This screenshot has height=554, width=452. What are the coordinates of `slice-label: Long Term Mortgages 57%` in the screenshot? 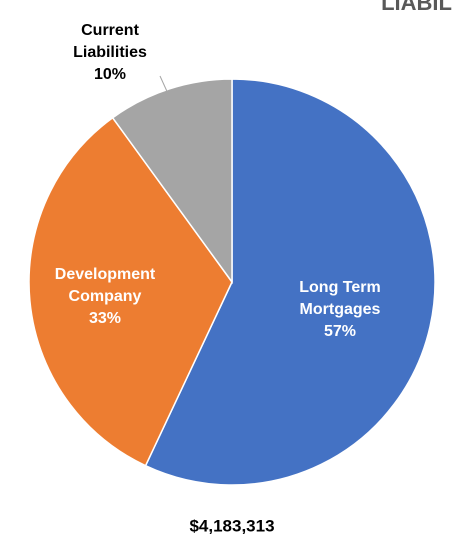 It's located at (340, 310).